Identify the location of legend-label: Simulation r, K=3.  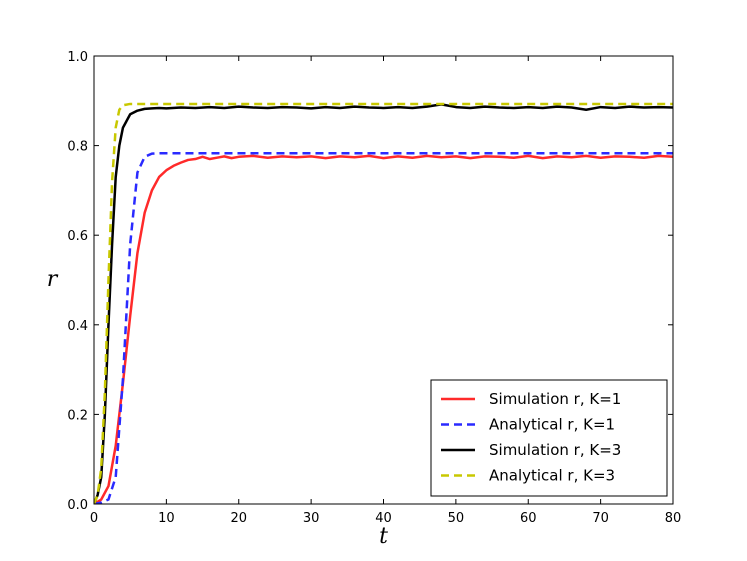
(555, 450).